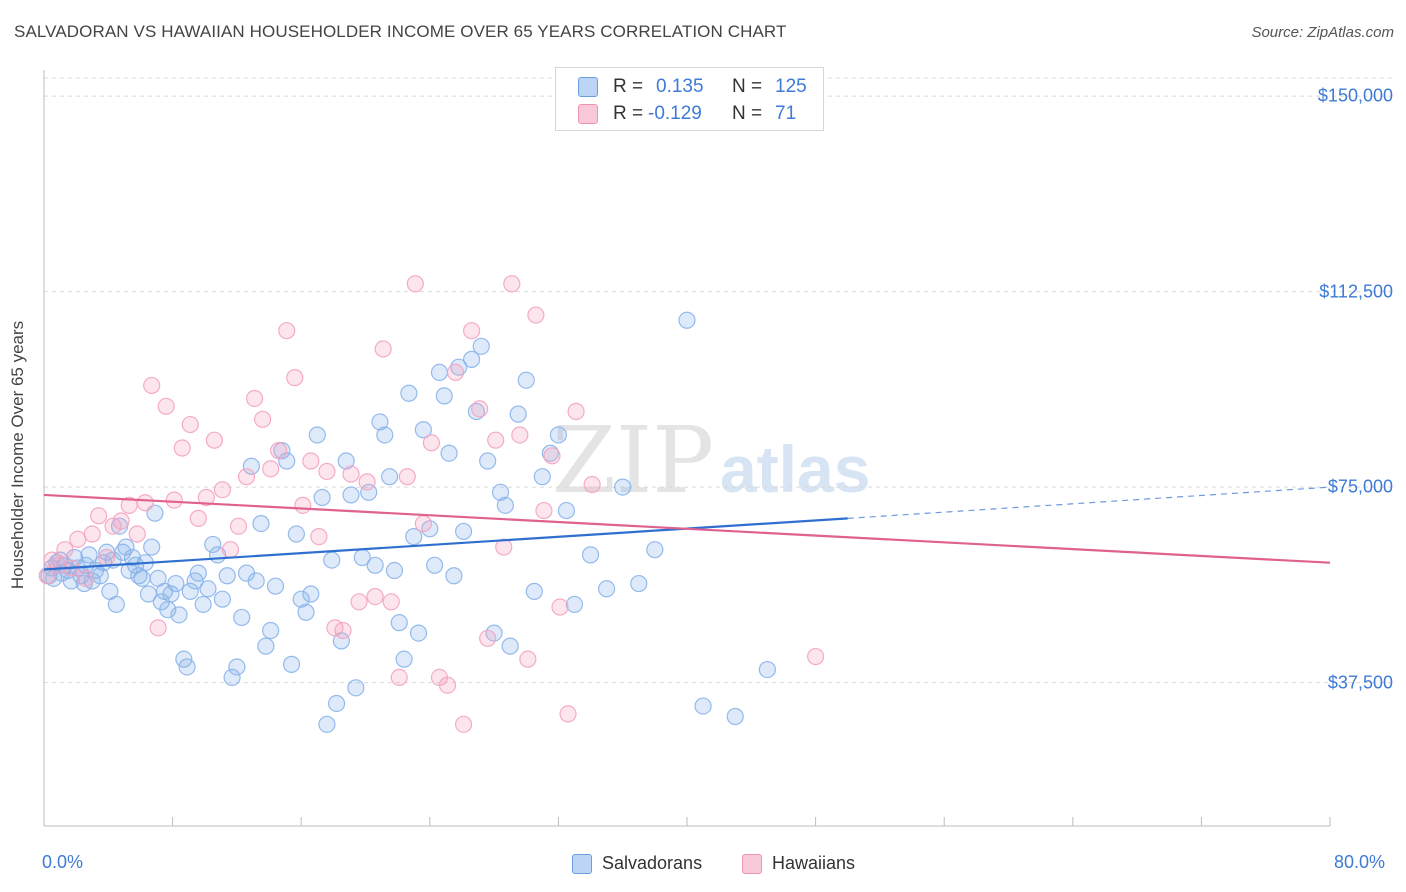 The width and height of the screenshot is (1406, 892). I want to click on series-name-hawaiians: Hawaiians, so click(814, 863).